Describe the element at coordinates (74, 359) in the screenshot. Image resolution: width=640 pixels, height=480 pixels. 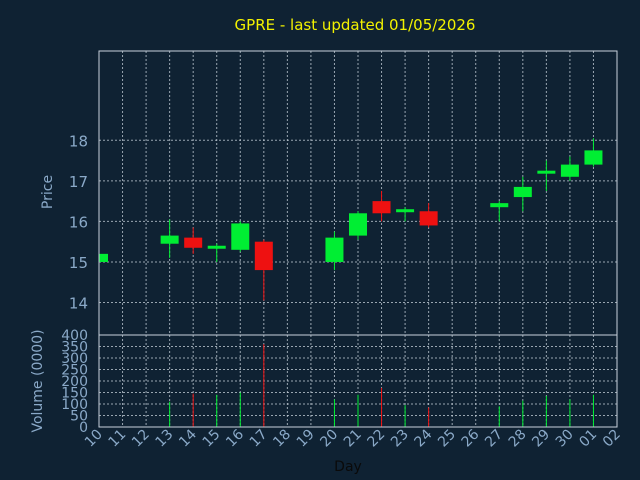
I see `volume-y-tick-label: 300` at that location.